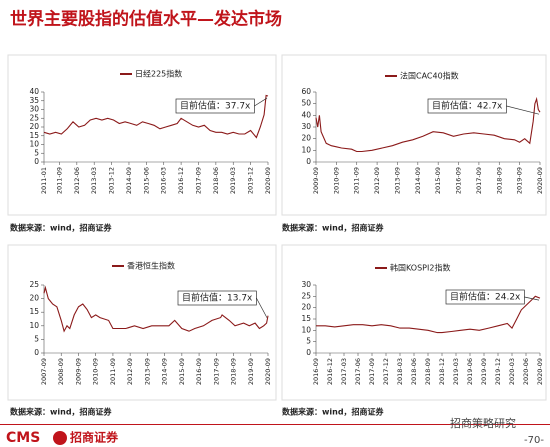 The image size is (550, 447). I want to click on slide-title: 世界主要股指的估值水平—发达市场, so click(146, 19).